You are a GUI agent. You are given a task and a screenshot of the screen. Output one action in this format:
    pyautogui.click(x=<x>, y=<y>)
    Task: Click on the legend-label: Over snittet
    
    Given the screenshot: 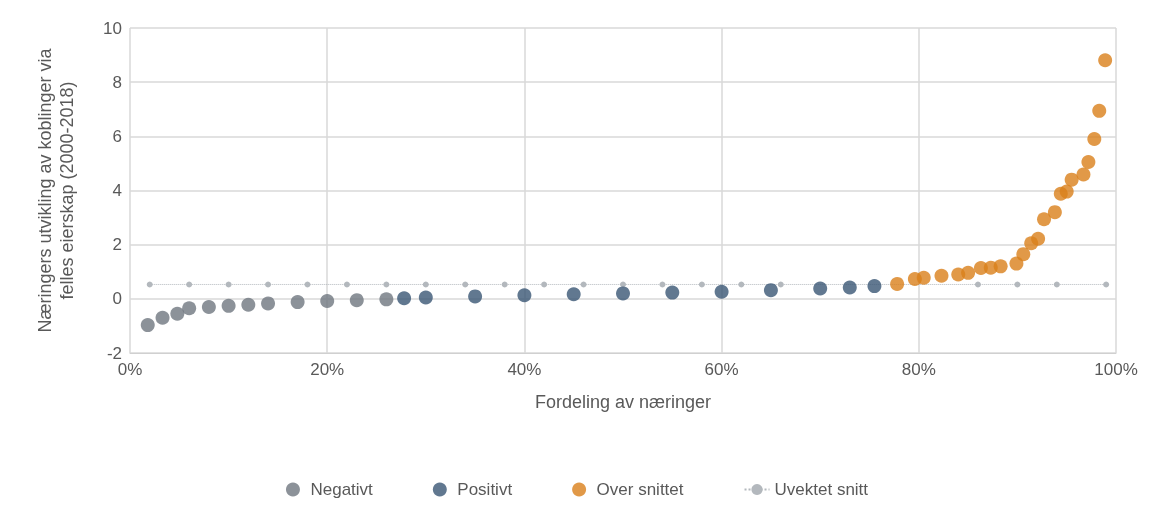 What is the action you would take?
    pyautogui.click(x=640, y=489)
    